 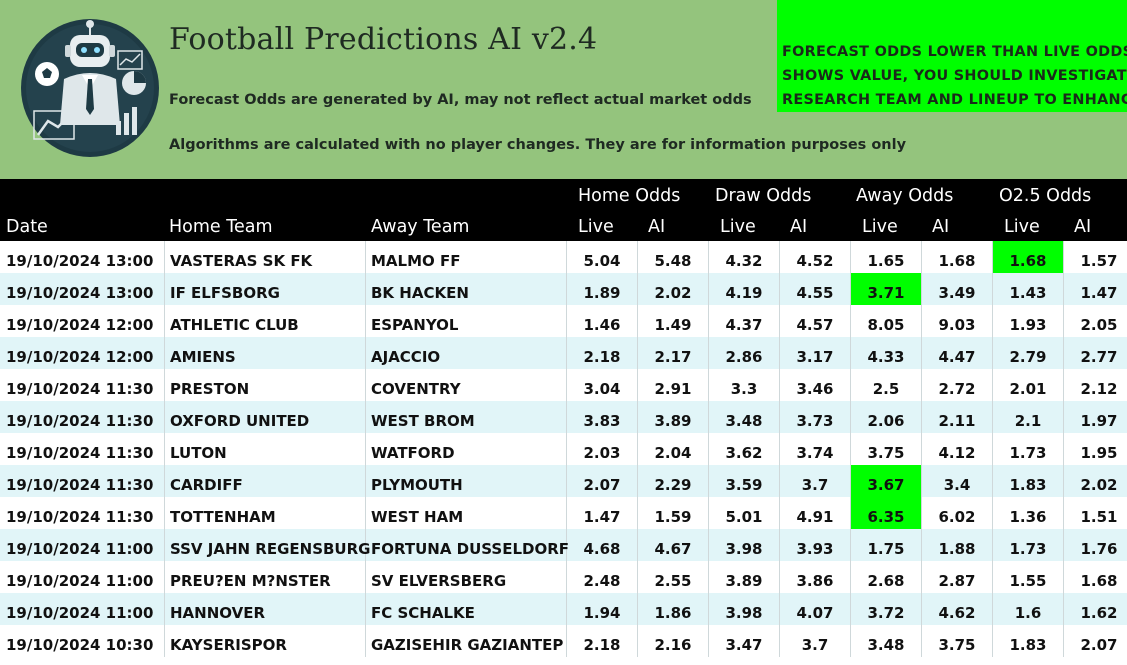 What do you see at coordinates (602, 581) in the screenshot?
I see `cell-home-live: 2.48` at bounding box center [602, 581].